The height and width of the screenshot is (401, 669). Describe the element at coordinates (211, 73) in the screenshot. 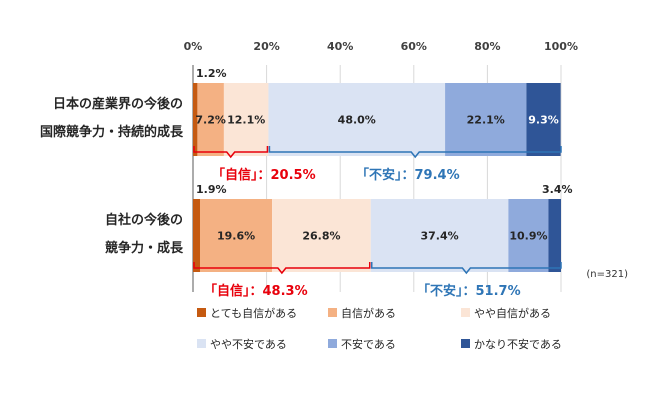

I see `data-label: 1.2%` at that location.